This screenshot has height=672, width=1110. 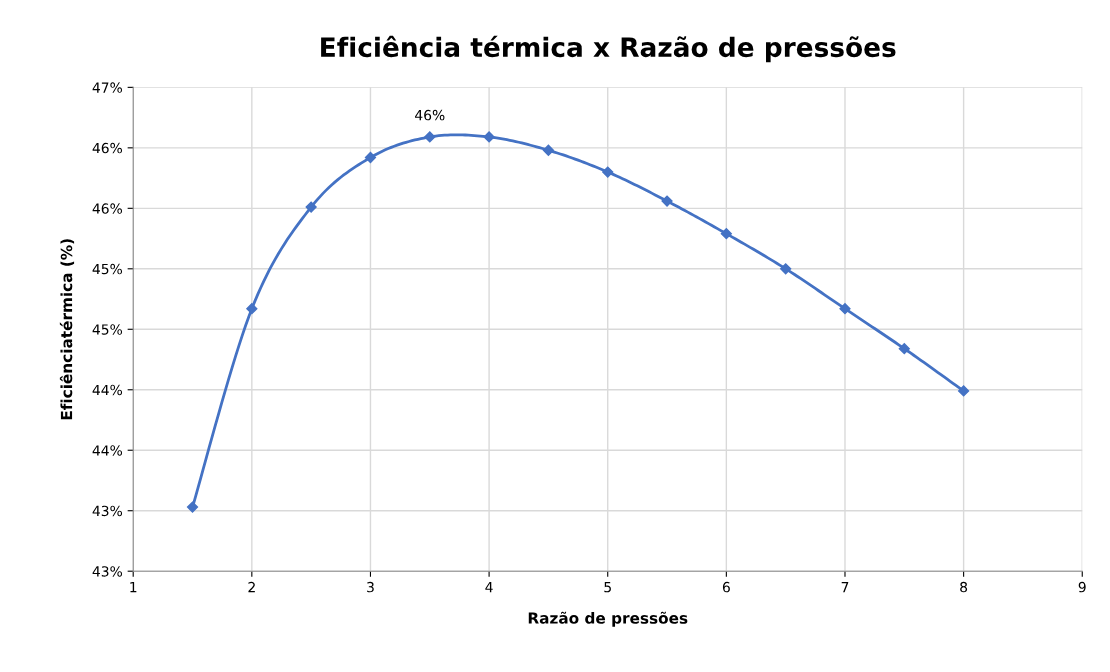 What do you see at coordinates (489, 587) in the screenshot?
I see `x-tick-label: 4` at bounding box center [489, 587].